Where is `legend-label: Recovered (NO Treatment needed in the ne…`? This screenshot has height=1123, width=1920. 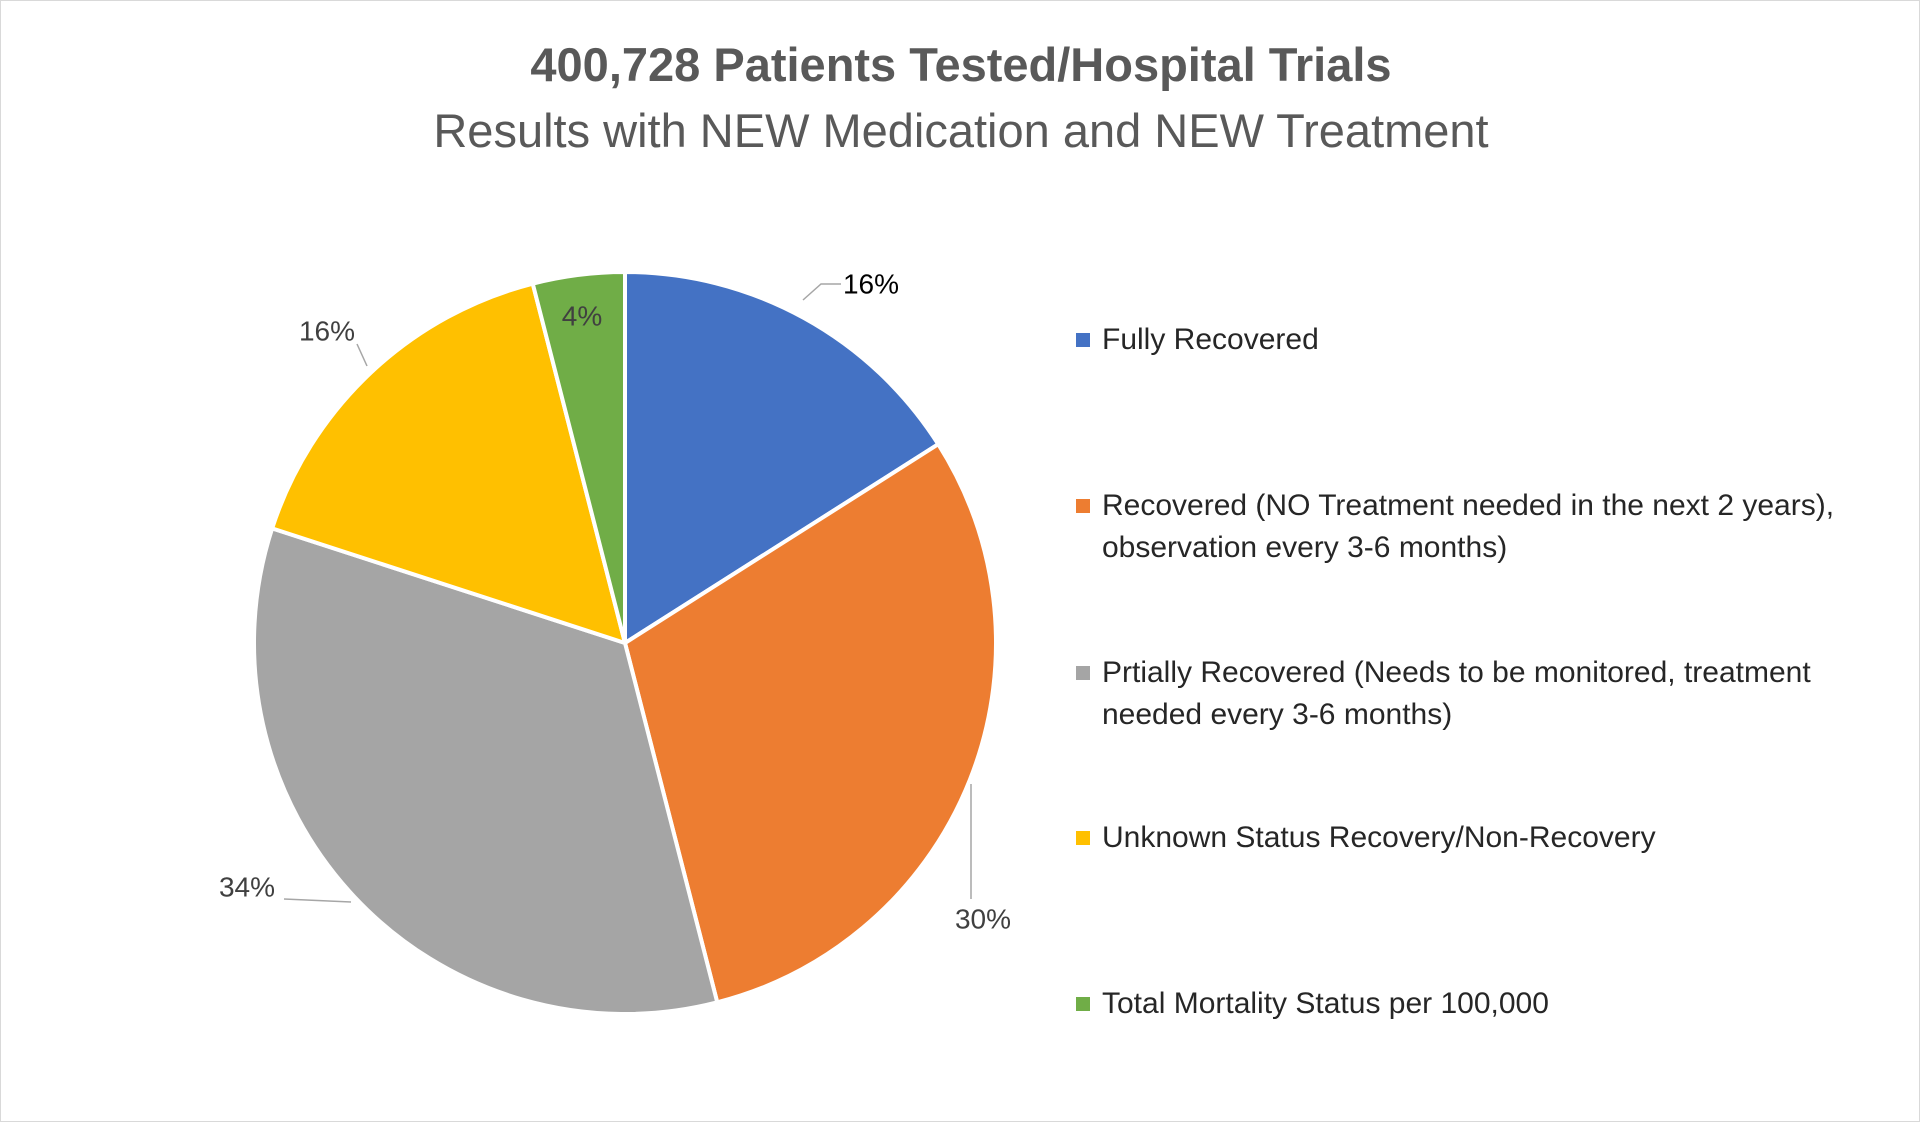 legend-label: Recovered (NO Treatment needed in the ne… is located at coordinates (1468, 526).